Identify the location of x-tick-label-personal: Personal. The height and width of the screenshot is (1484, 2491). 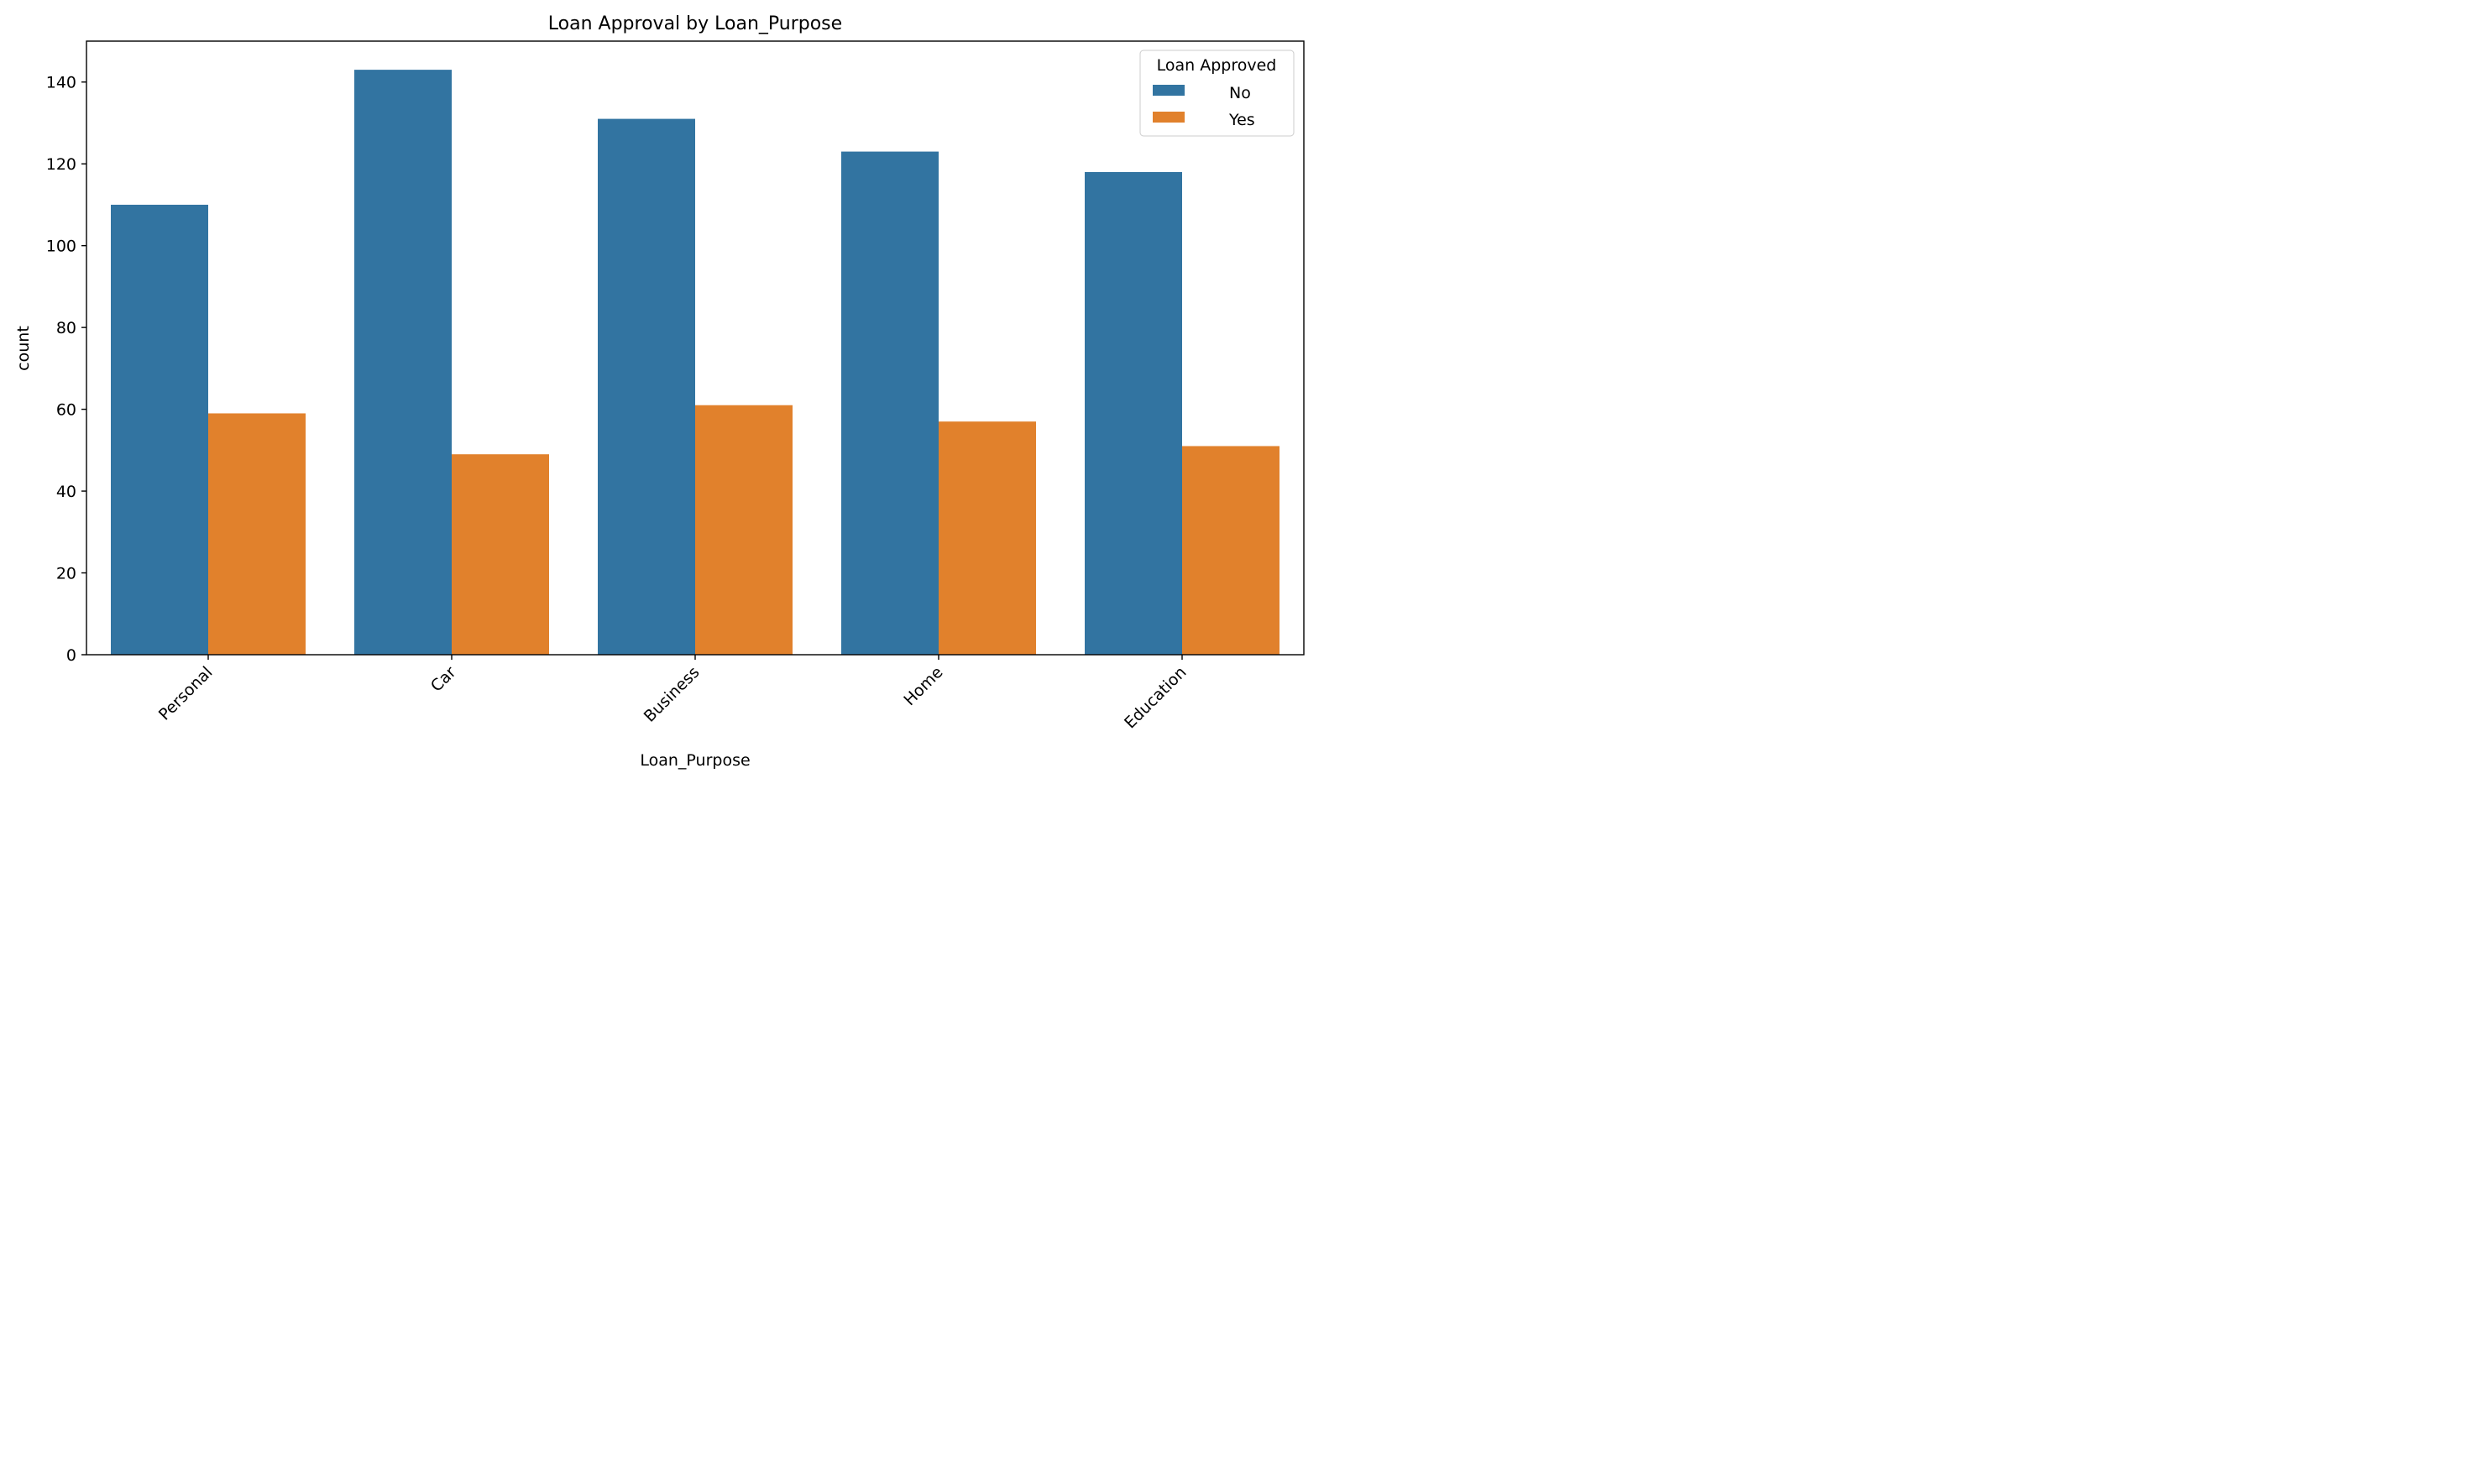
(186, 693).